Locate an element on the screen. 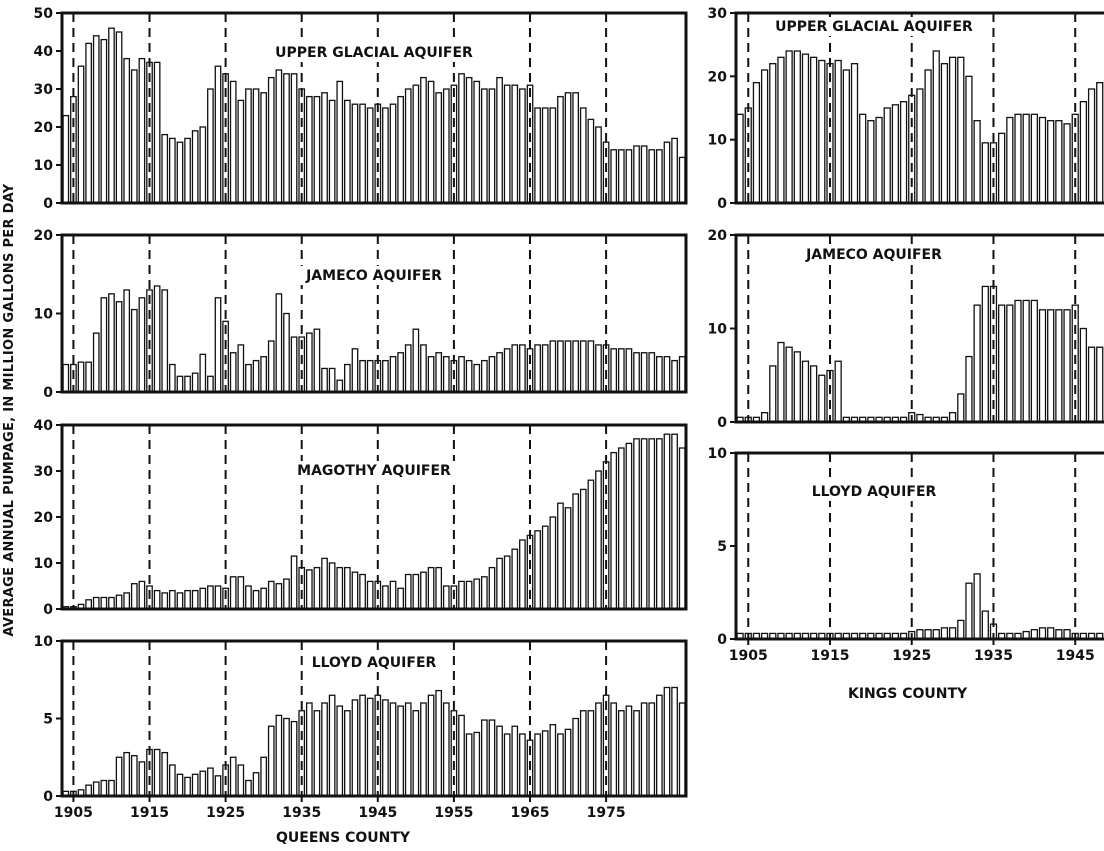 The image size is (1104, 851). panel-title-bg is located at coordinates (374, 470).